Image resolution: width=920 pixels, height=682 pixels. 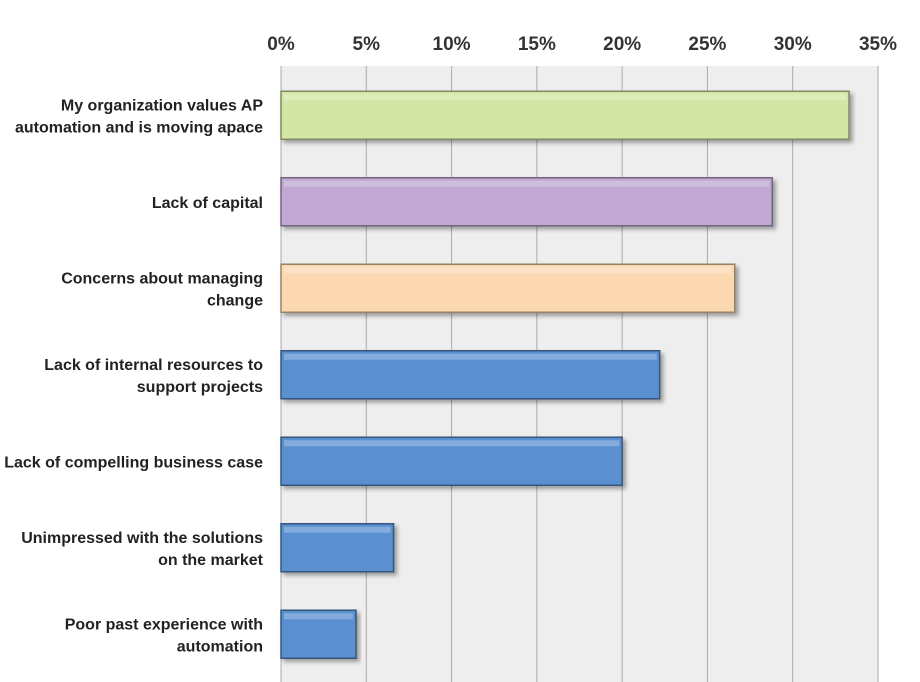 I want to click on x-tick-label: 5%, so click(x=367, y=44).